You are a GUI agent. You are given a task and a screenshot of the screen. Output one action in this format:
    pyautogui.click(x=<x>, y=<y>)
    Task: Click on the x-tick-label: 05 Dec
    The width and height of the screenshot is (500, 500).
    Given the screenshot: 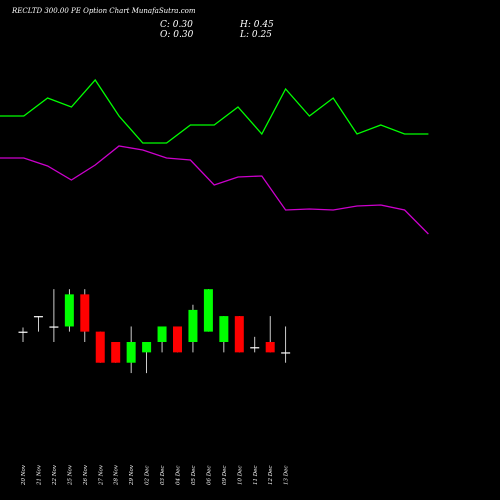 What is the action you would take?
    pyautogui.click(x=194, y=476)
    